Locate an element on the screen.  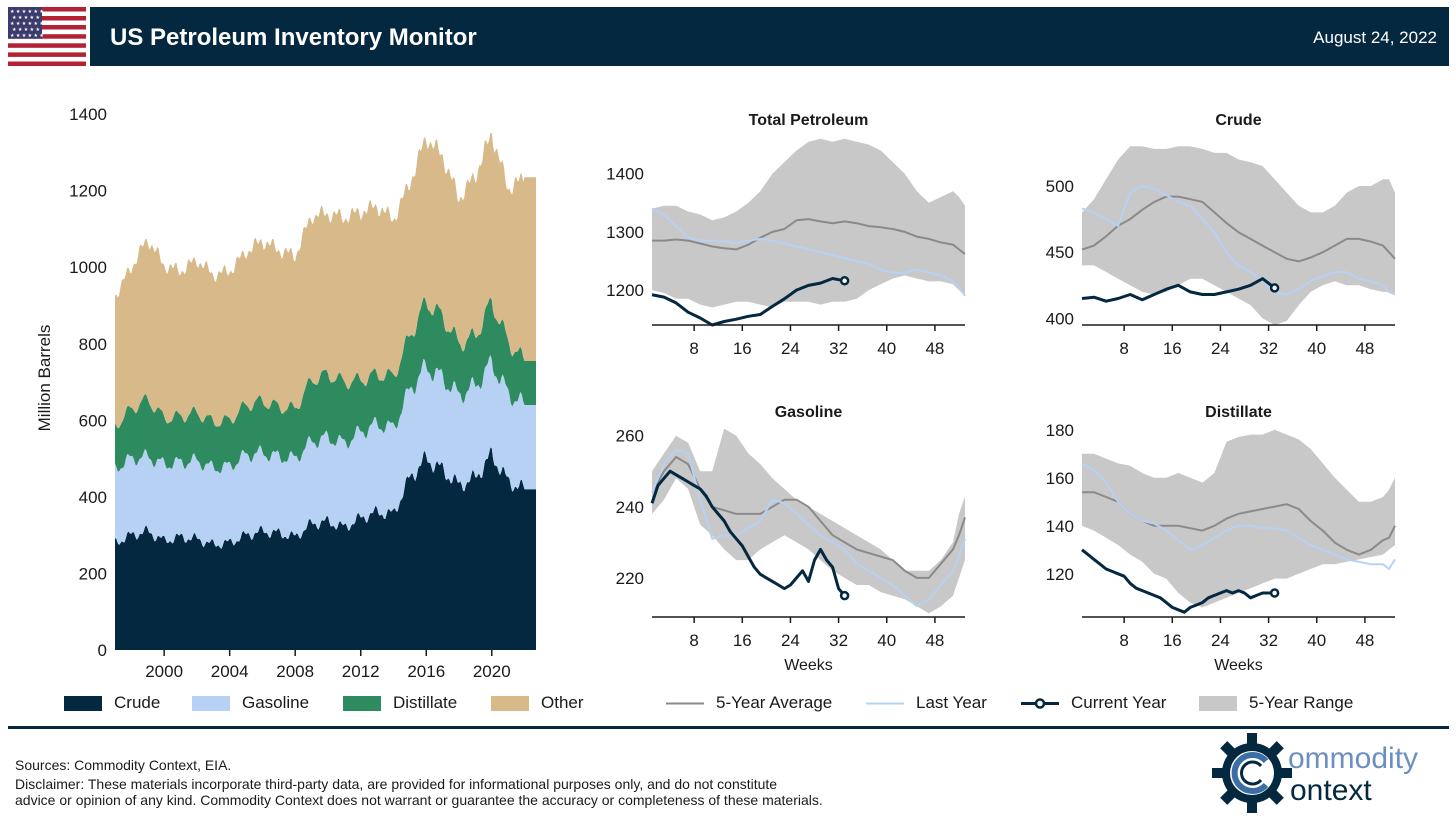
ytick: 240 is located at coordinates (630, 507).